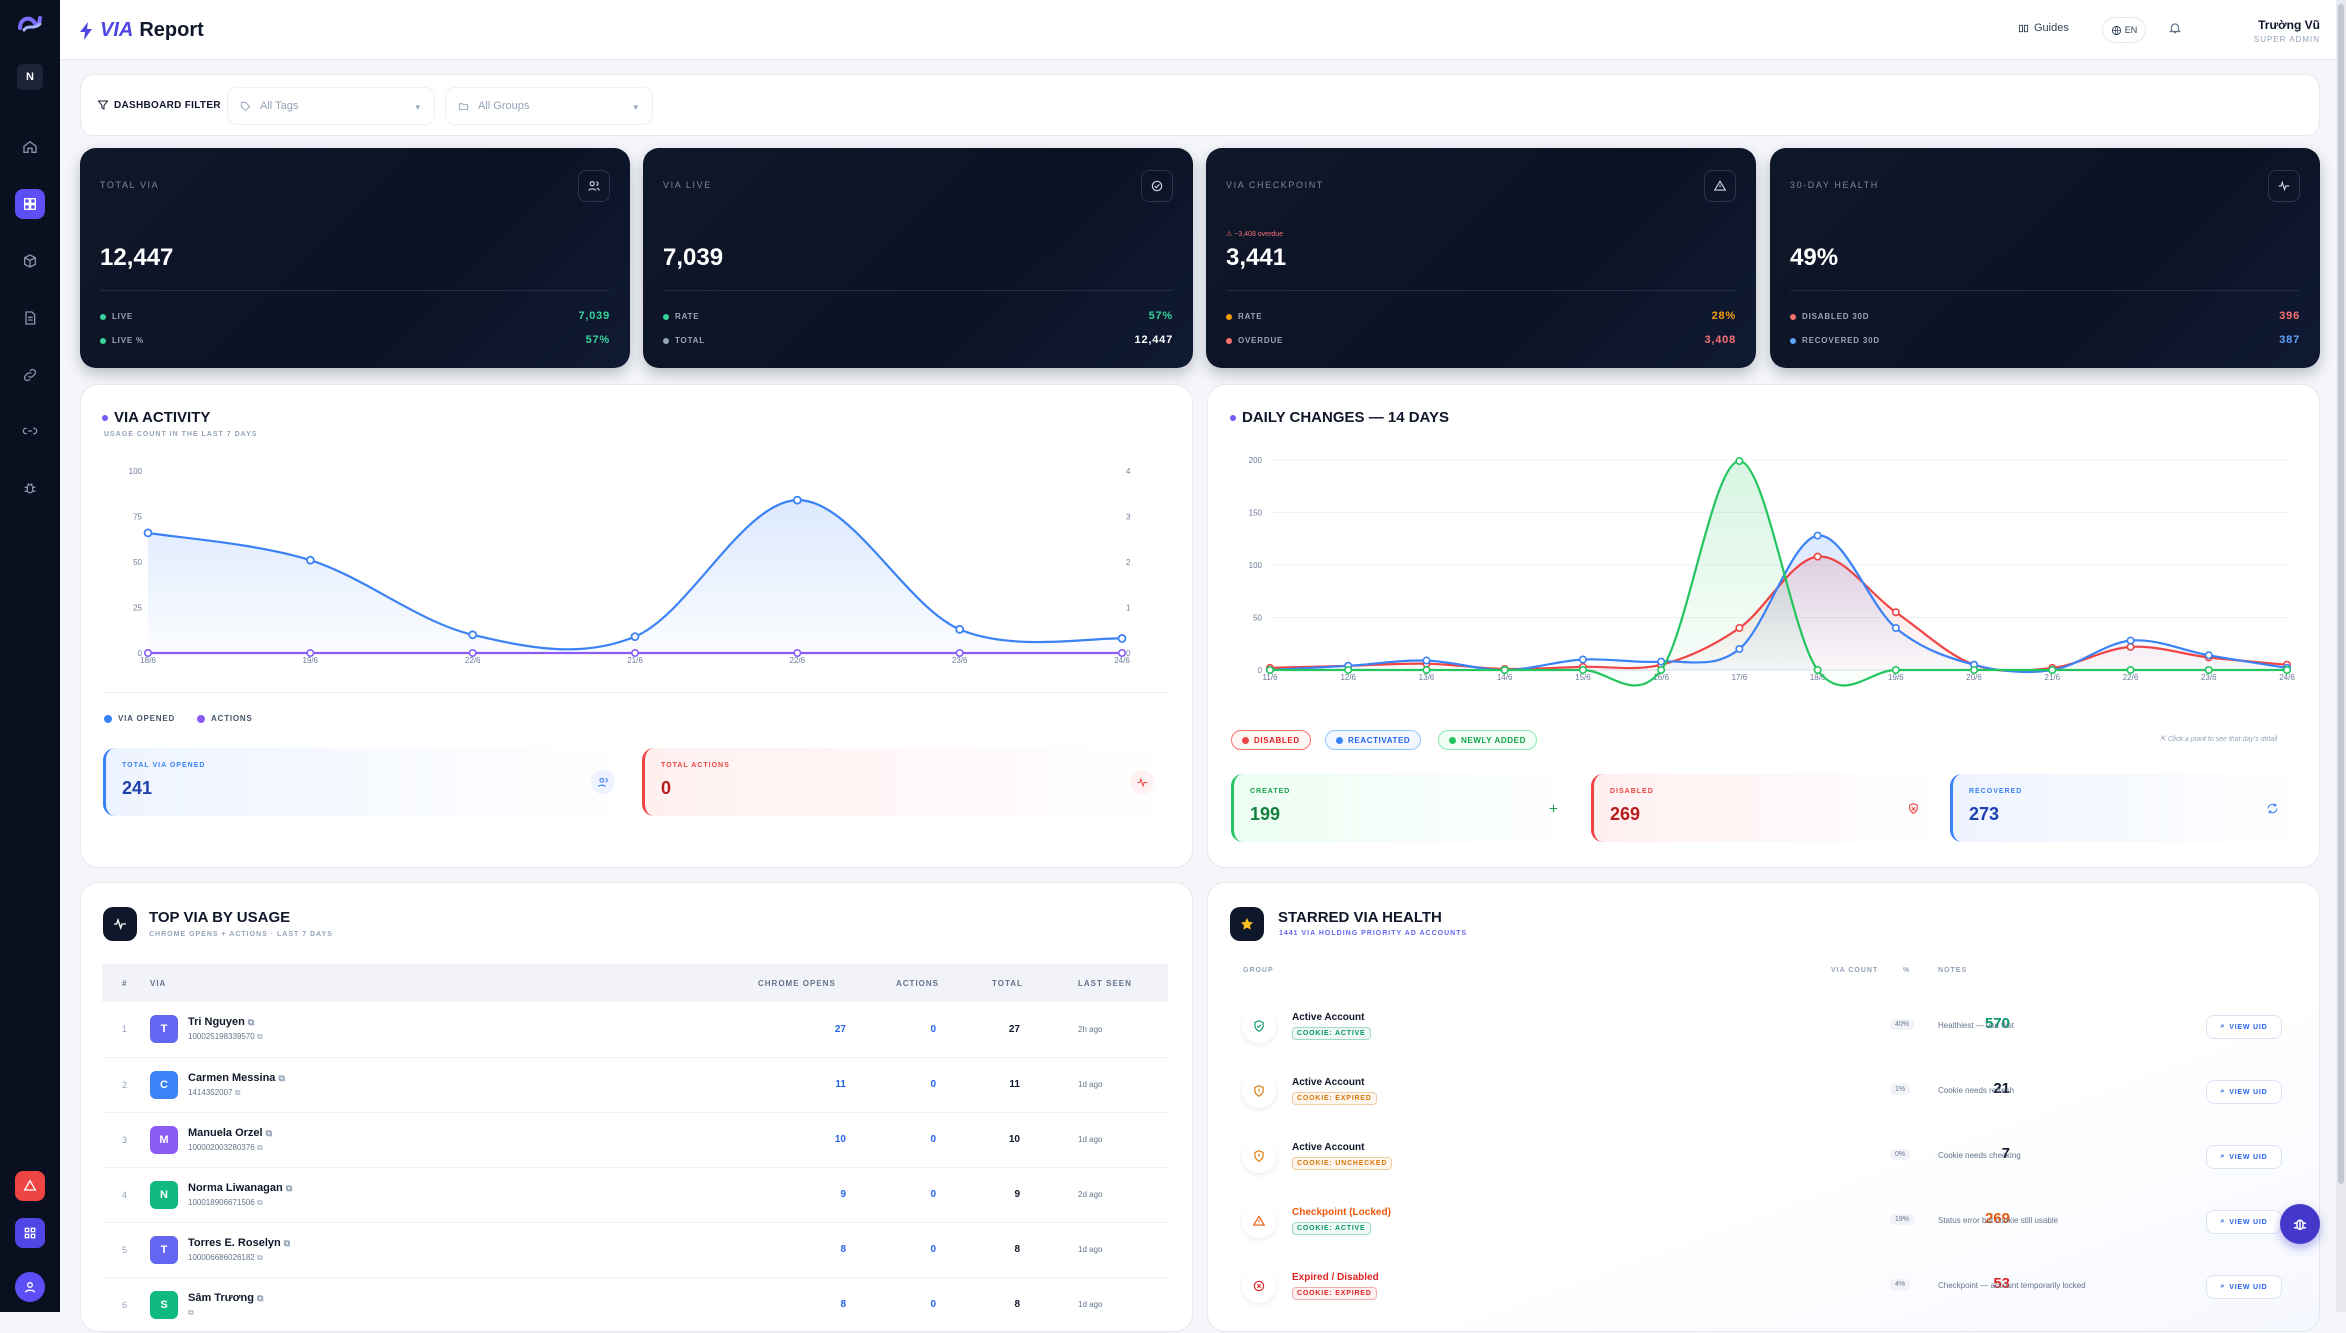 The image size is (2346, 1333). What do you see at coordinates (1101, 983) in the screenshot?
I see `col-last-seen: LAST SEEN` at bounding box center [1101, 983].